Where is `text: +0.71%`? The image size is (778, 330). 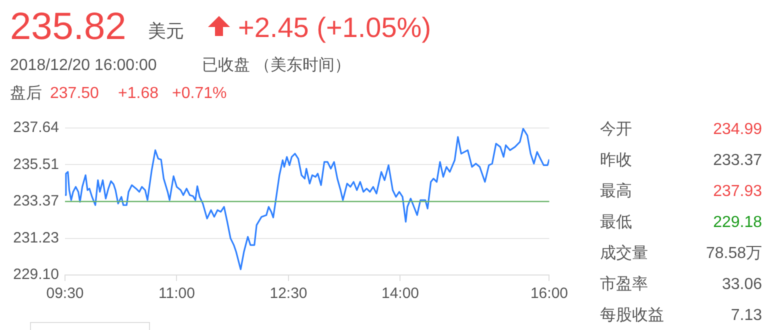 text: +0.71% is located at coordinates (199, 93).